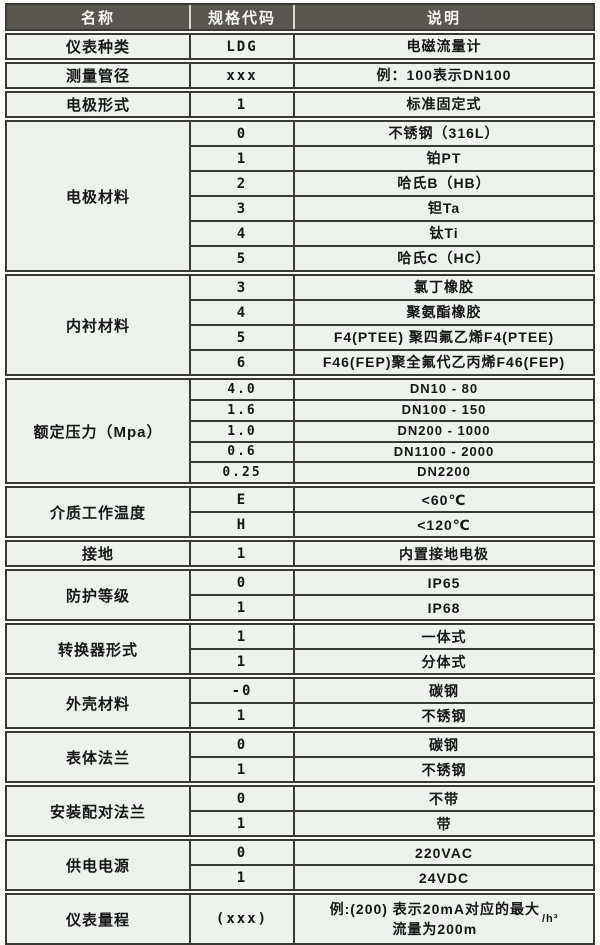  I want to click on spec-desc-cell: DN2200, so click(444, 472).